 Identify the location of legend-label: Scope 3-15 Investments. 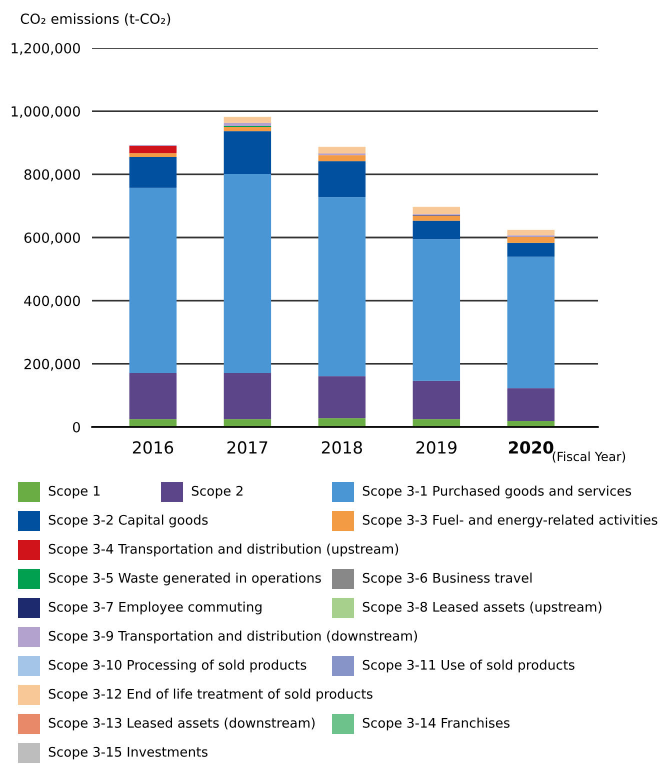
(128, 753).